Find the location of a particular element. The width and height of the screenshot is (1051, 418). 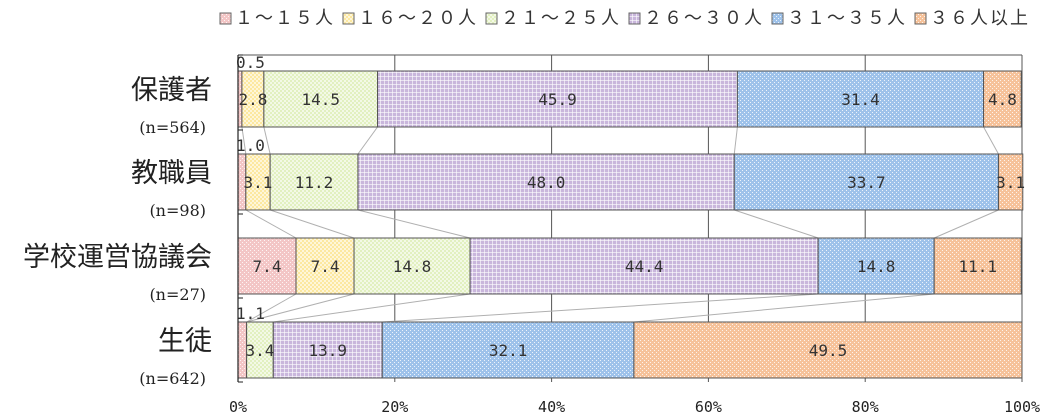

data-label: 0.5 is located at coordinates (250, 62).